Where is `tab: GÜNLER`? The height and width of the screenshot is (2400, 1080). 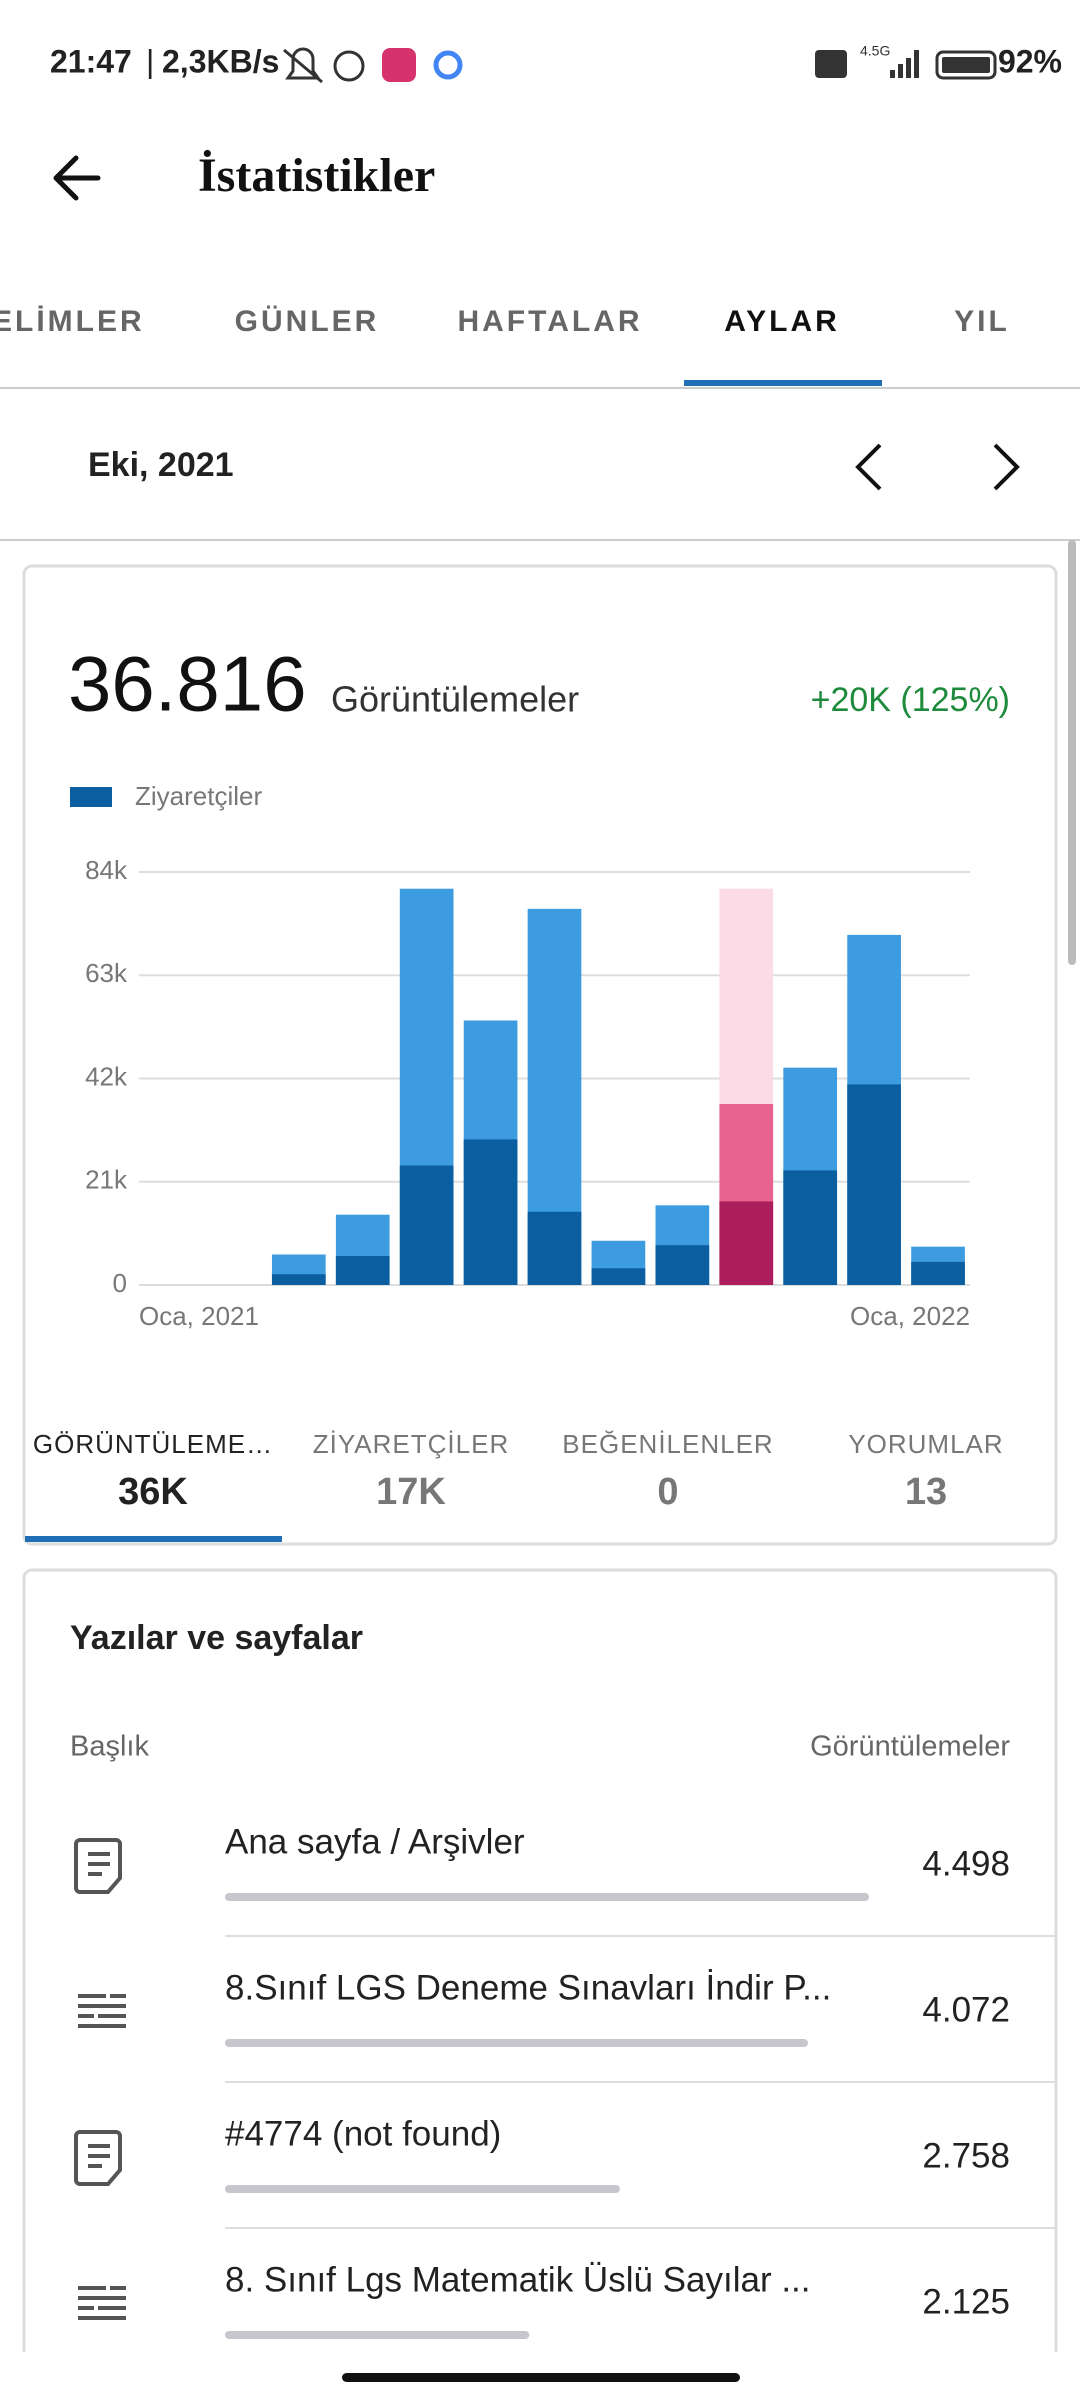 tab: GÜNLER is located at coordinates (307, 321).